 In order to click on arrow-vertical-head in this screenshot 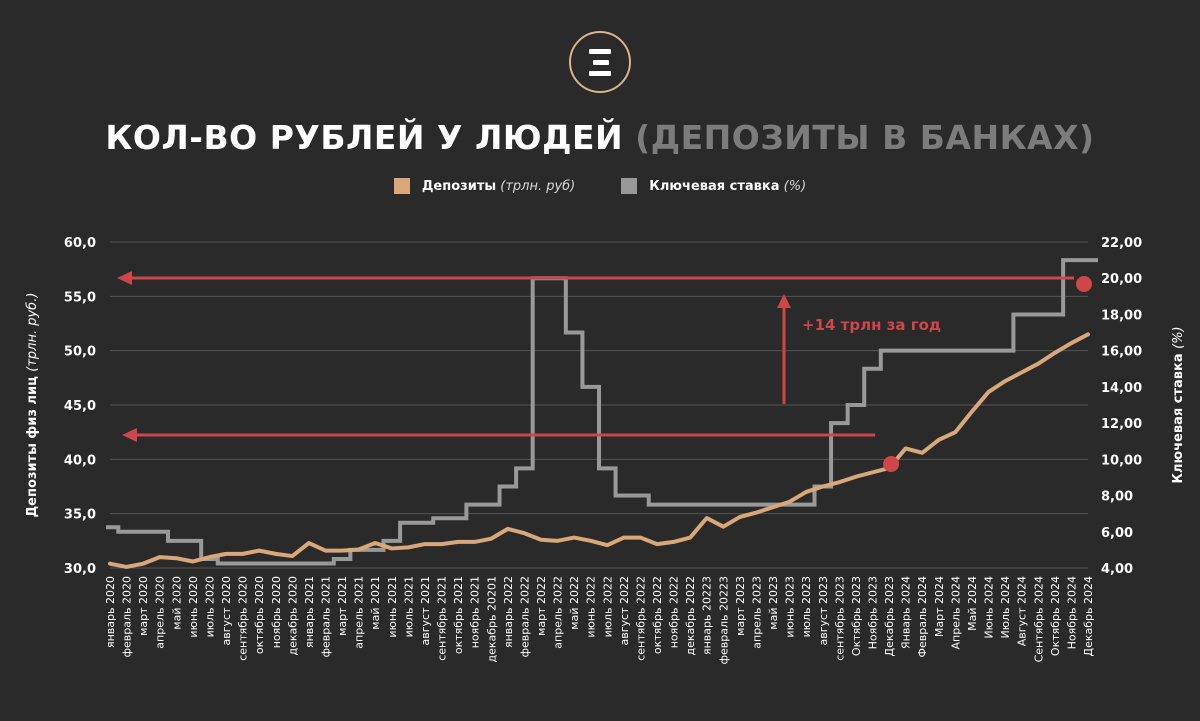, I will do `click(784, 301)`.